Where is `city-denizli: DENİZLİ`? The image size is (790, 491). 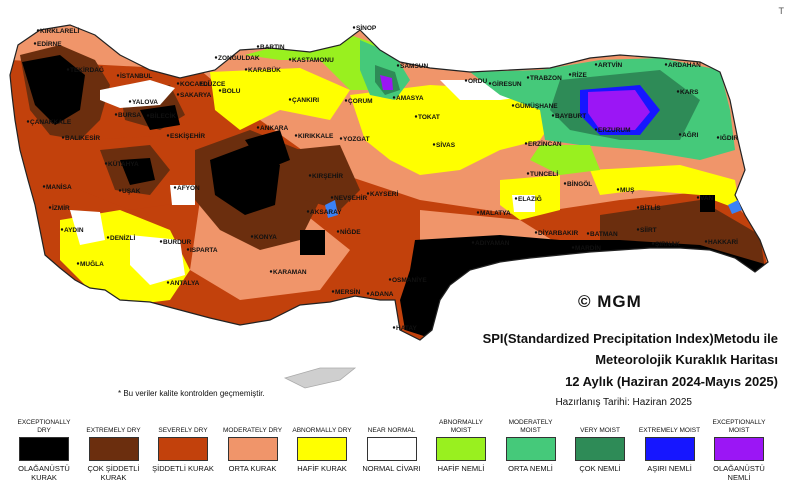 city-denizli: DENİZLİ is located at coordinates (122, 238).